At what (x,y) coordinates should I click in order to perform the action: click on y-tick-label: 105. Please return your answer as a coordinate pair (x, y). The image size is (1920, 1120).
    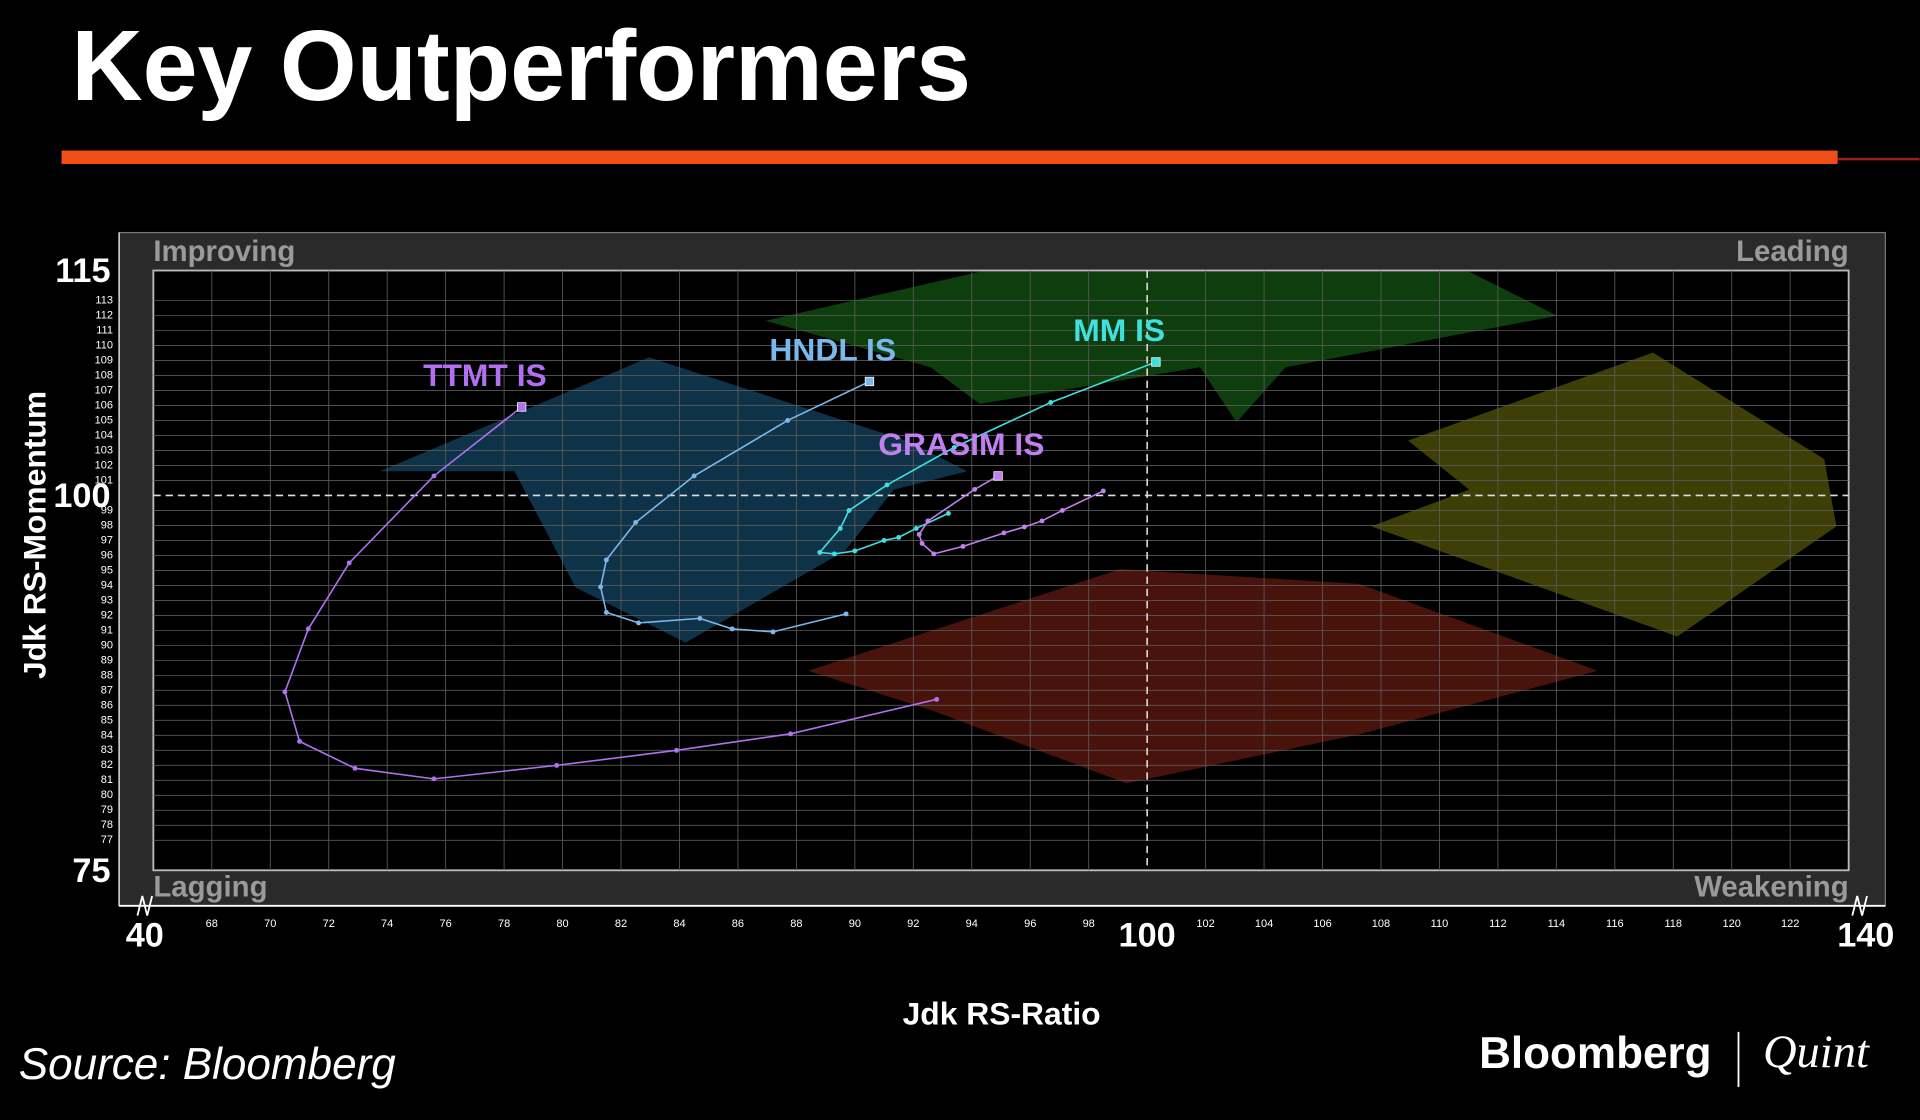
    Looking at the image, I should click on (104, 420).